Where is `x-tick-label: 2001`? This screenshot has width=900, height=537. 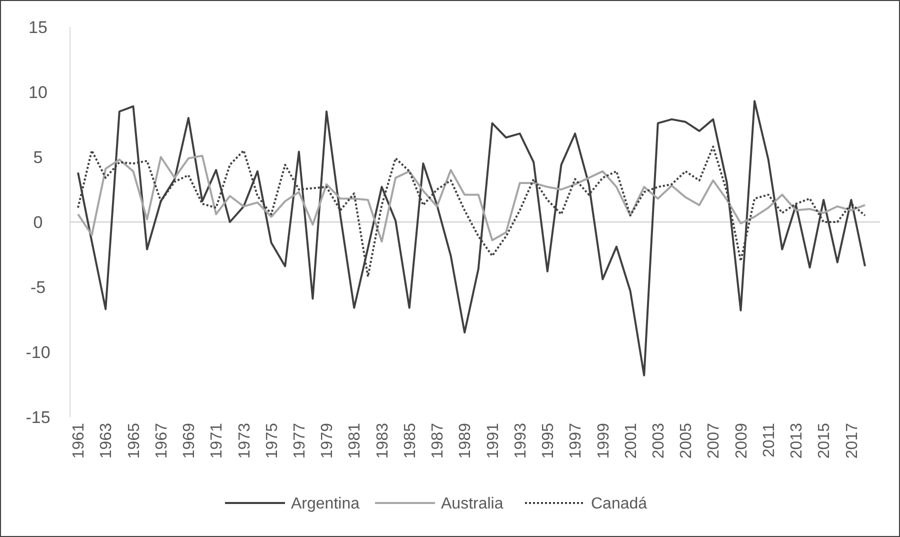 x-tick-label: 2001 is located at coordinates (631, 440).